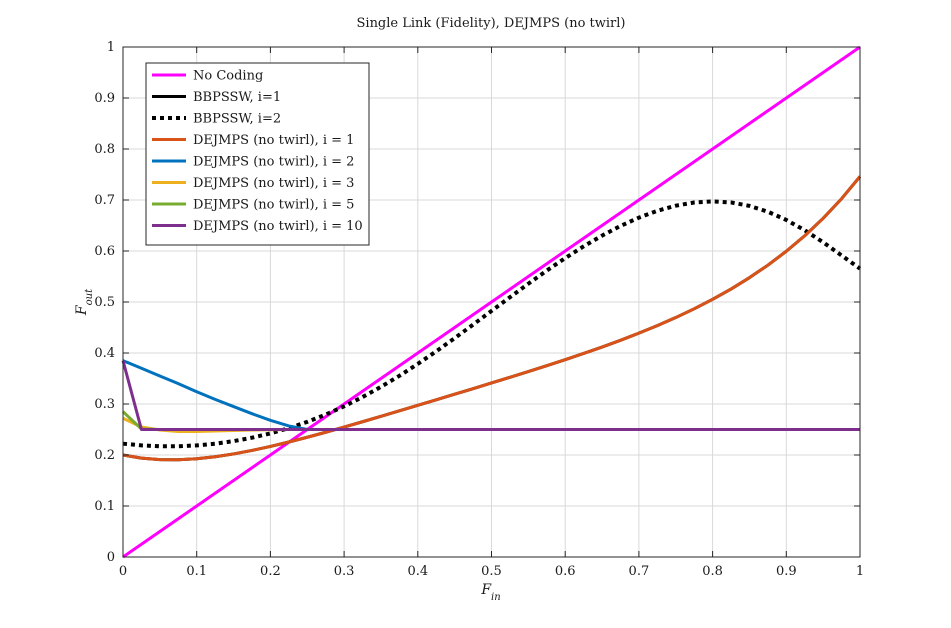  What do you see at coordinates (237, 119) in the screenshot?
I see `legend-label: BBPSSW, i=2` at bounding box center [237, 119].